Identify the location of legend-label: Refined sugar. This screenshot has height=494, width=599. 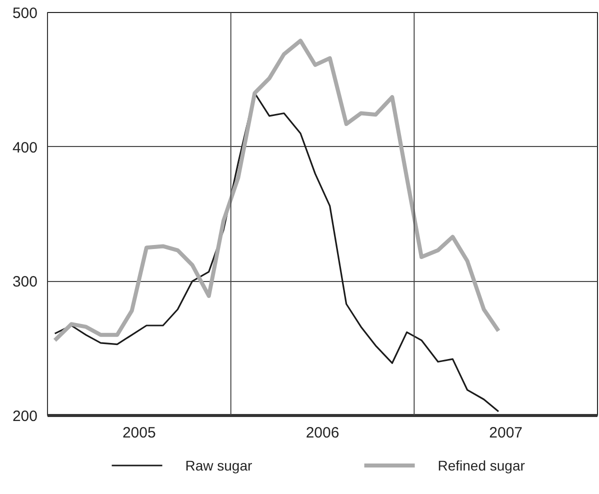
(482, 466).